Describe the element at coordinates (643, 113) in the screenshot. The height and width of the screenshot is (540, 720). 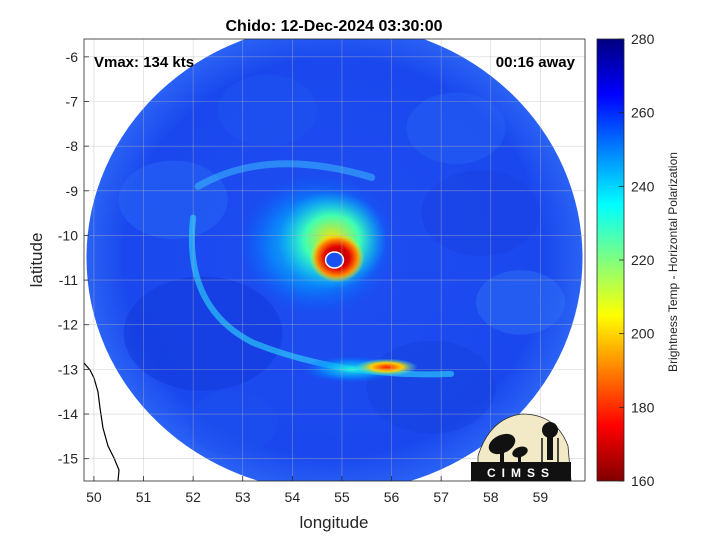
I see `colorbar-tick-label: 260` at that location.